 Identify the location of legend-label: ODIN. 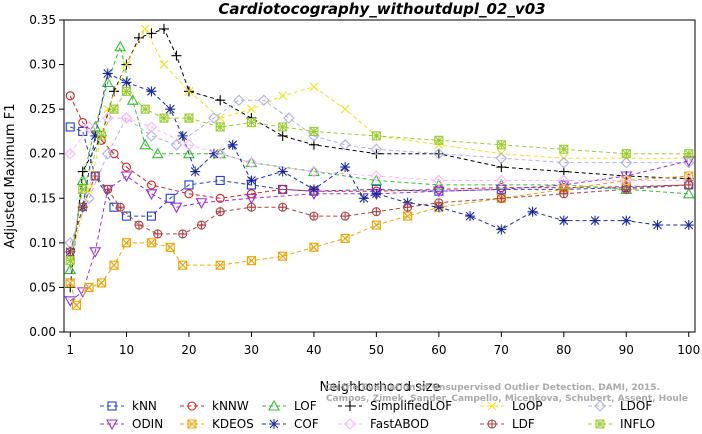
(147, 424).